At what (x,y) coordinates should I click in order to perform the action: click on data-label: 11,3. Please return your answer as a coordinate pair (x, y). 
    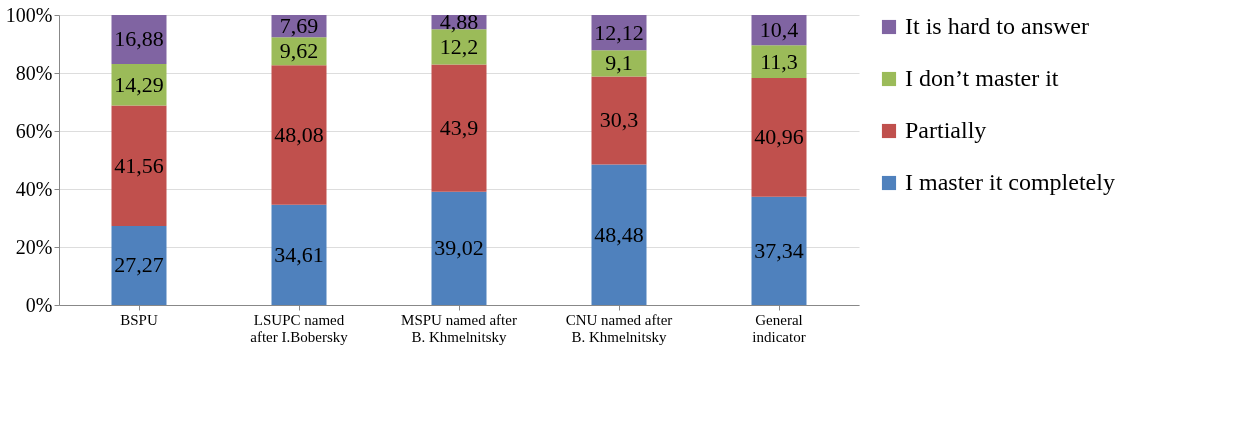
    Looking at the image, I should click on (779, 61).